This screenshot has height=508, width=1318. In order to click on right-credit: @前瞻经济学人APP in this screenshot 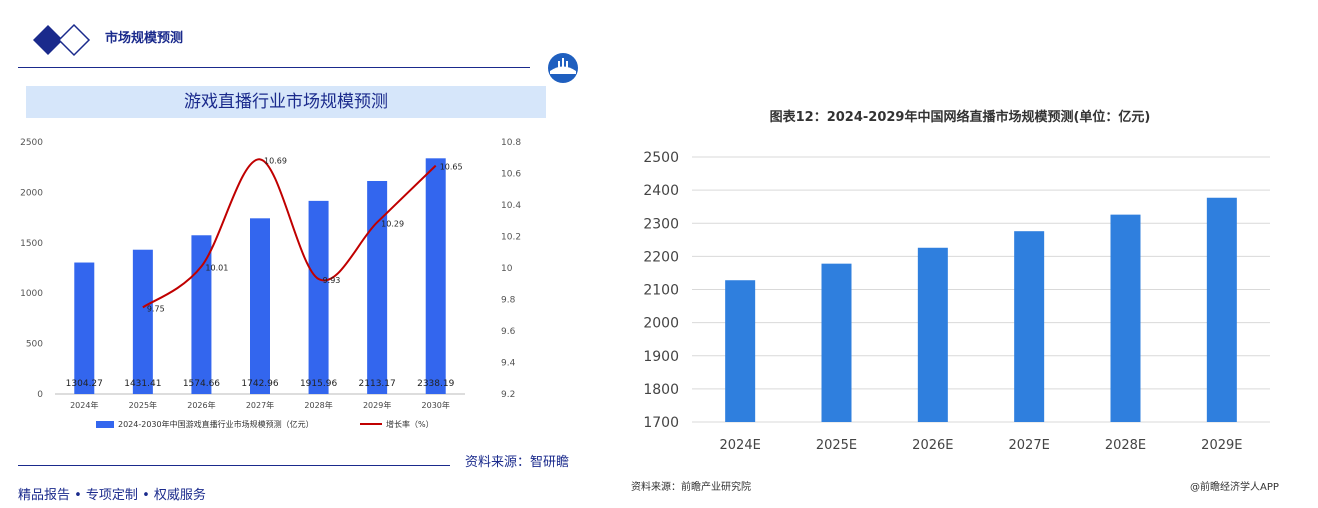, I will do `click(1234, 487)`.